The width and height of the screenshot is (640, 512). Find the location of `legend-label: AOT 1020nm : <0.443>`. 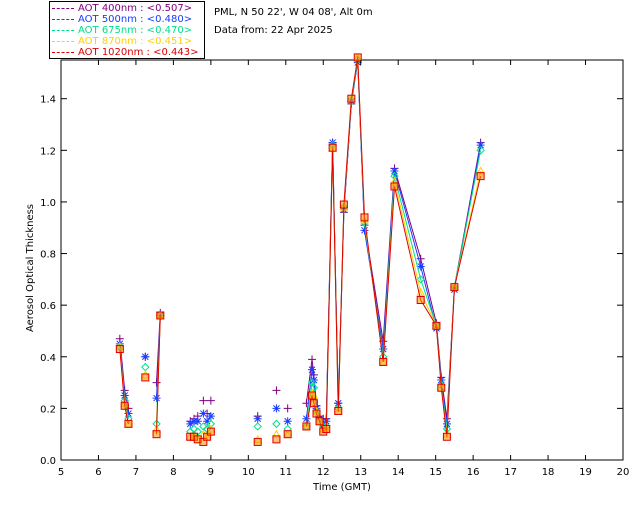

legend-label: AOT 1020nm : <0.443> is located at coordinates (138, 52).